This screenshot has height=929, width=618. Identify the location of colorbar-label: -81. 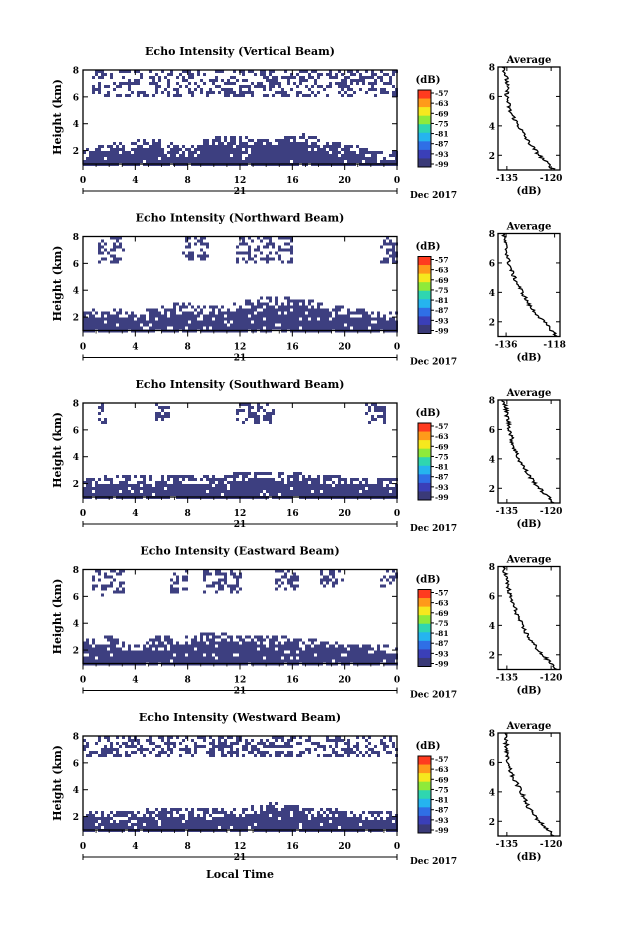
(442, 467).